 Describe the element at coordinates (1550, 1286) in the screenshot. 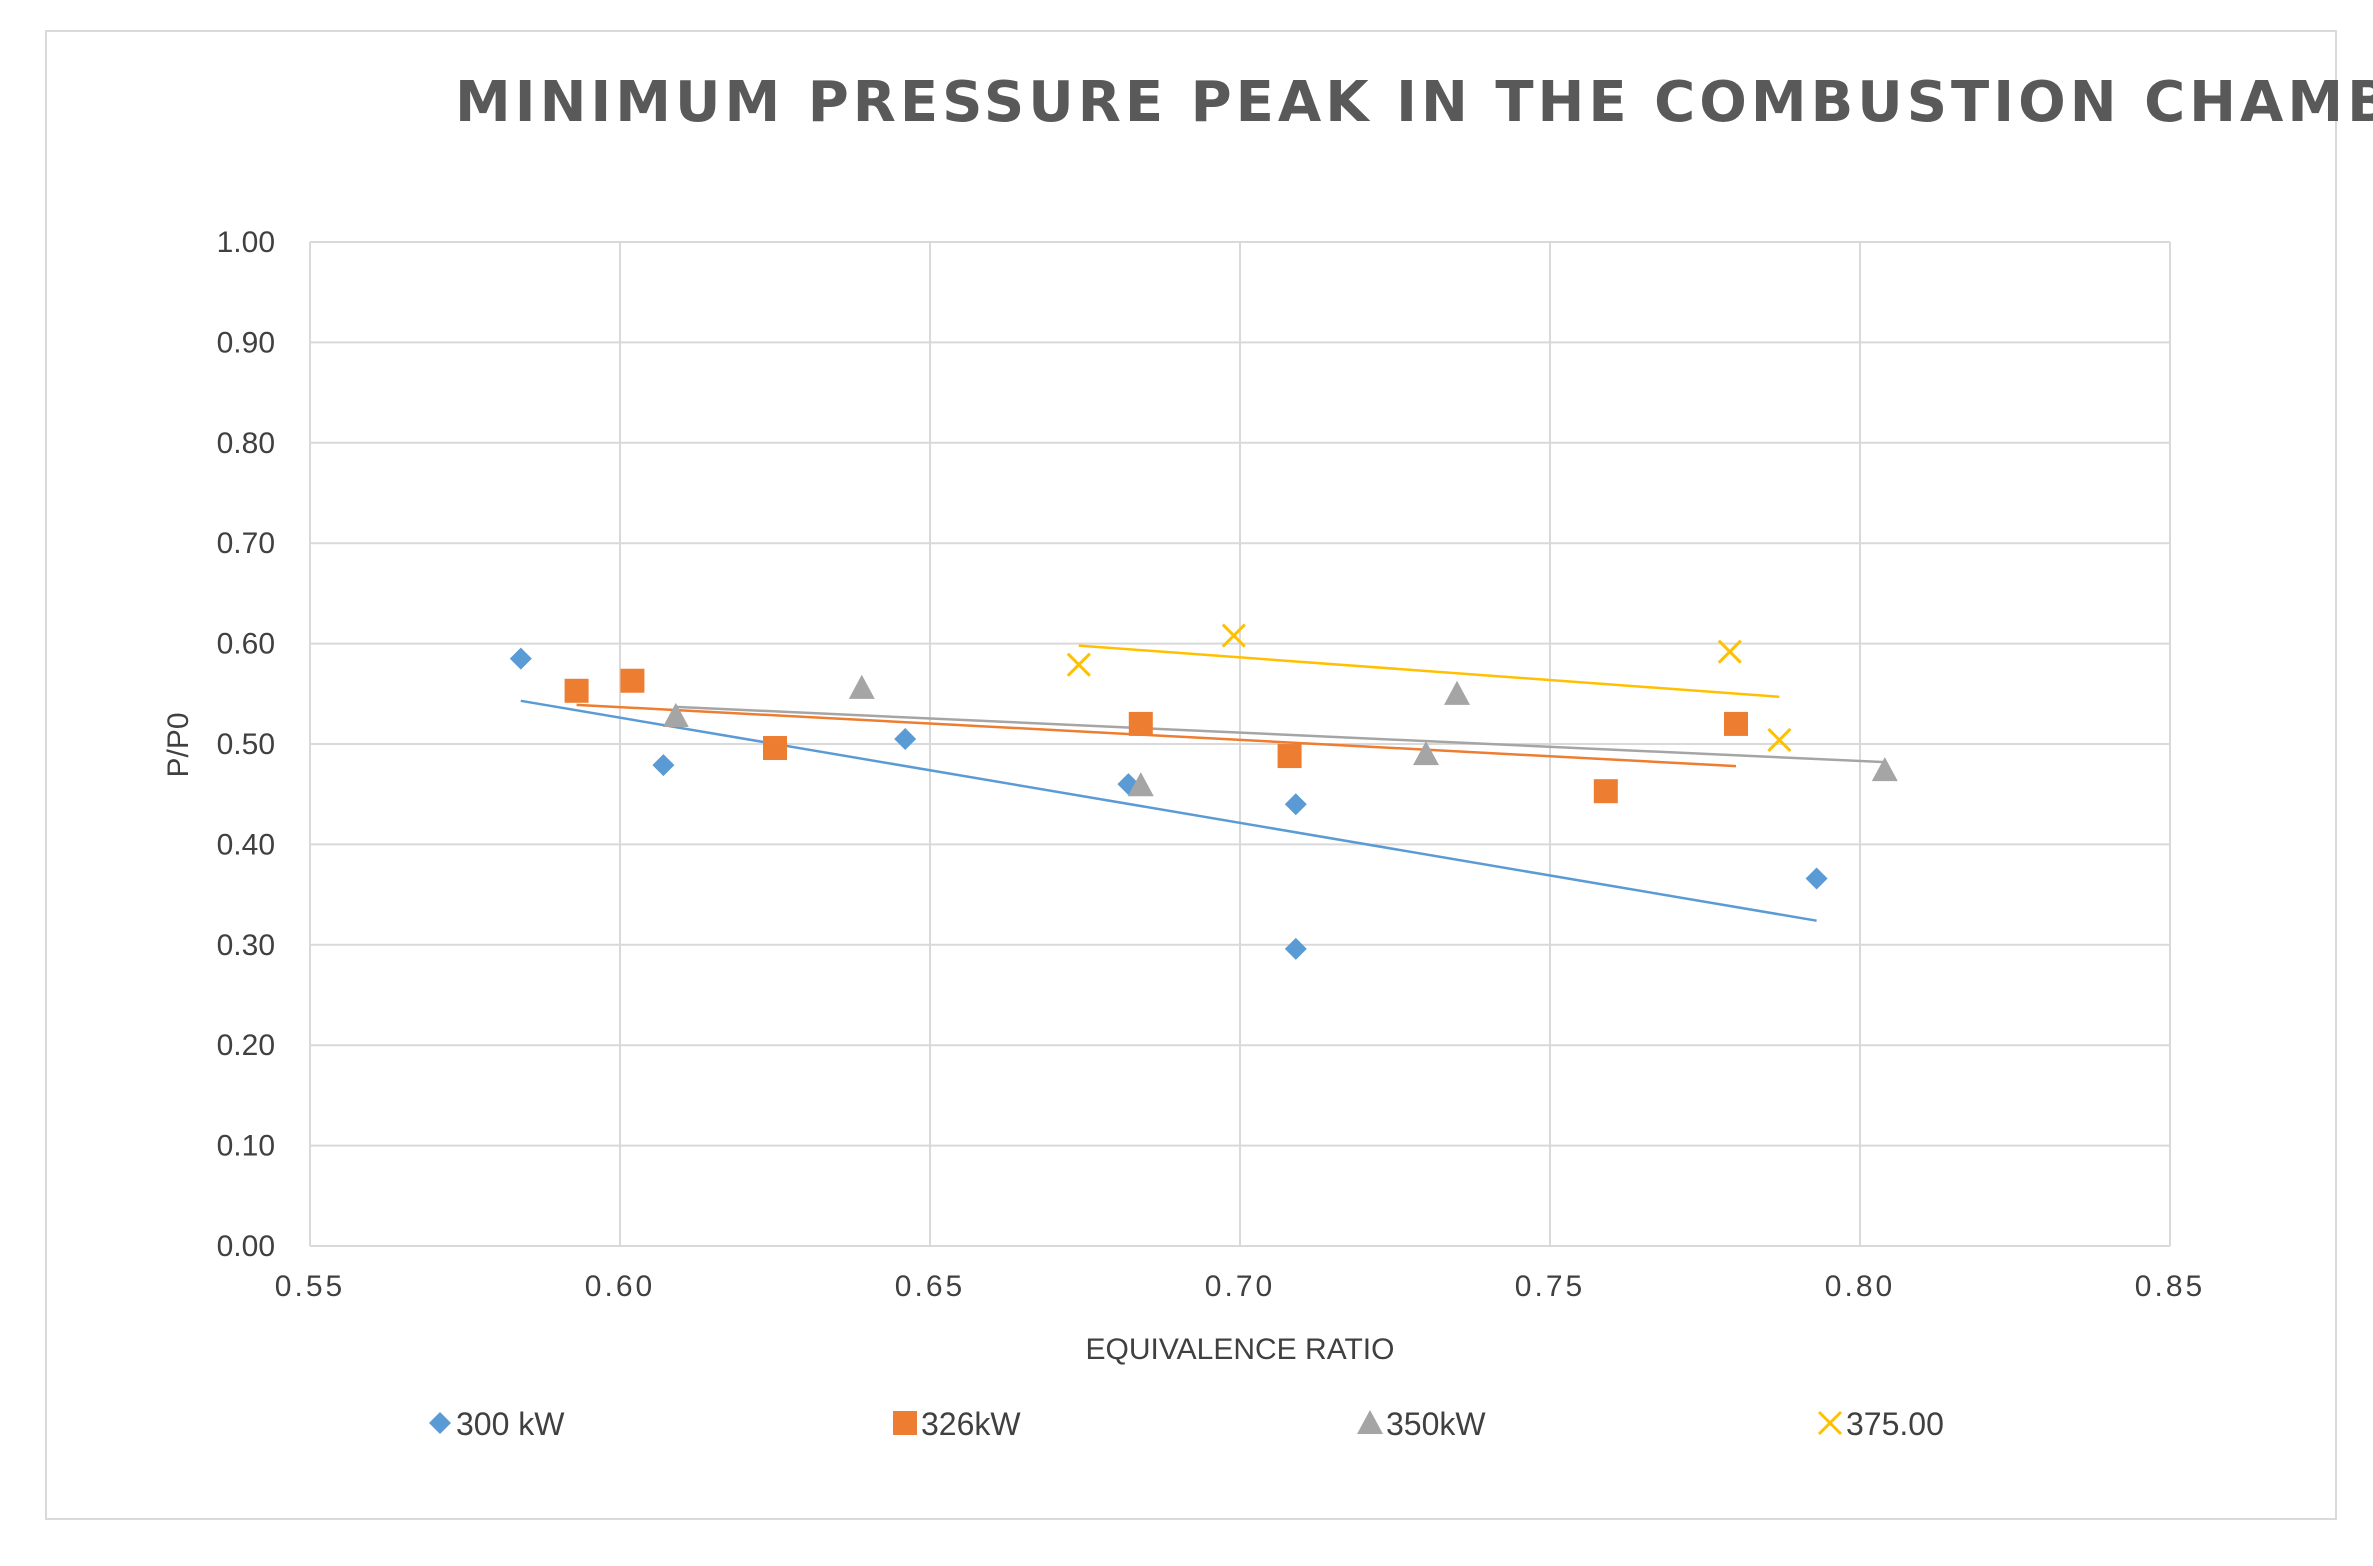

I see `x-tick-label: 0.75` at that location.